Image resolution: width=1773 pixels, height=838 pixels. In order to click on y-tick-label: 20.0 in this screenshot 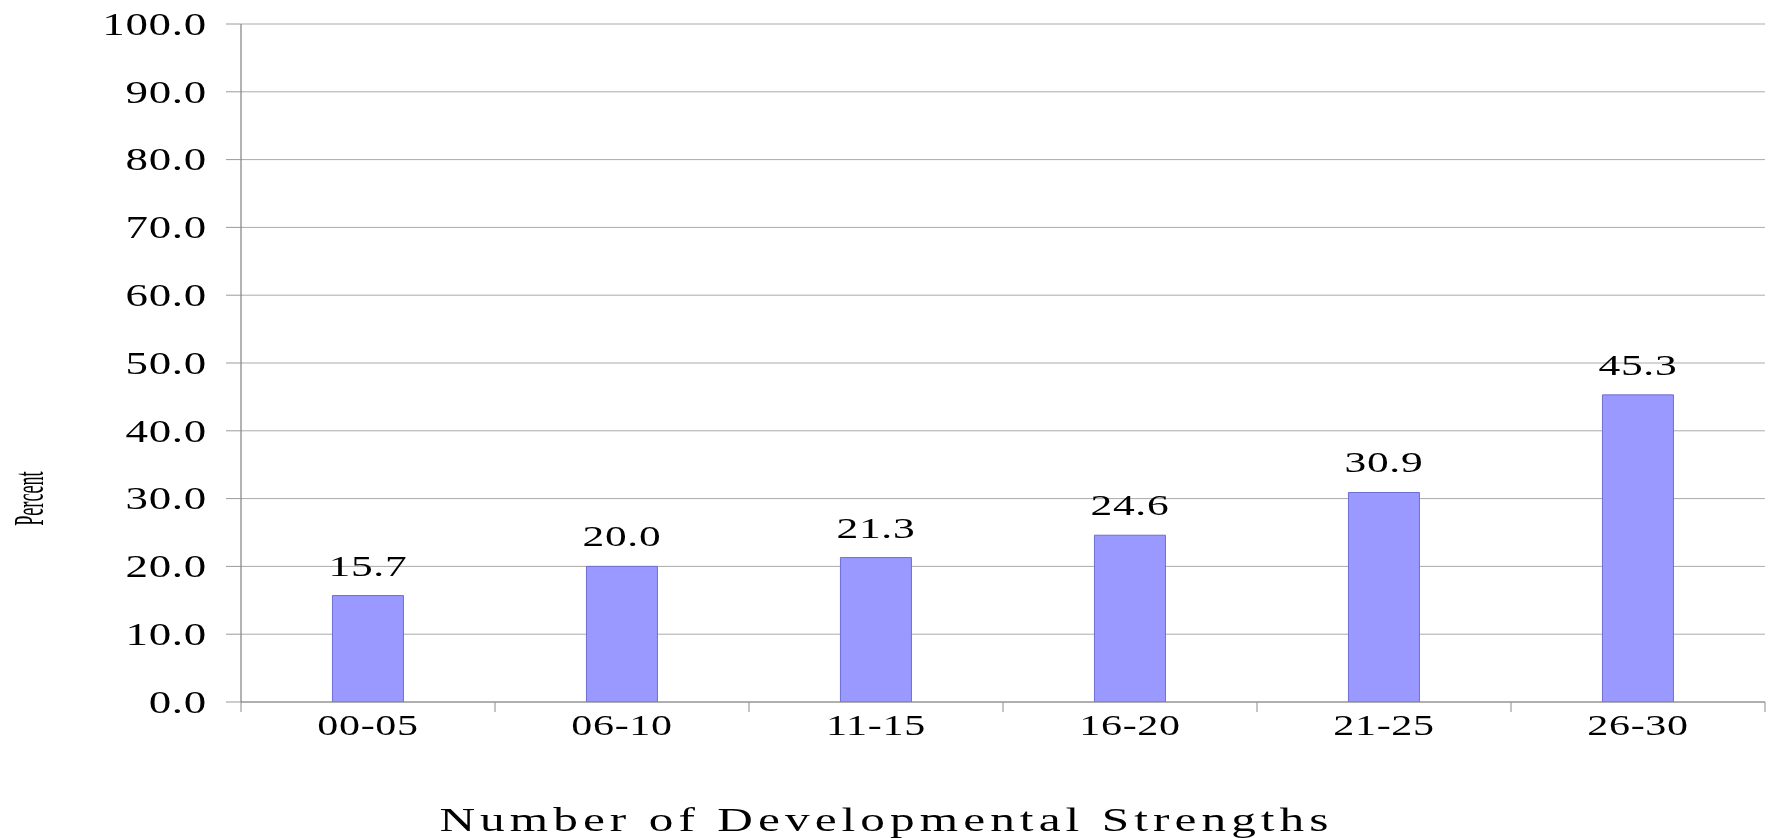, I will do `click(166, 566)`.